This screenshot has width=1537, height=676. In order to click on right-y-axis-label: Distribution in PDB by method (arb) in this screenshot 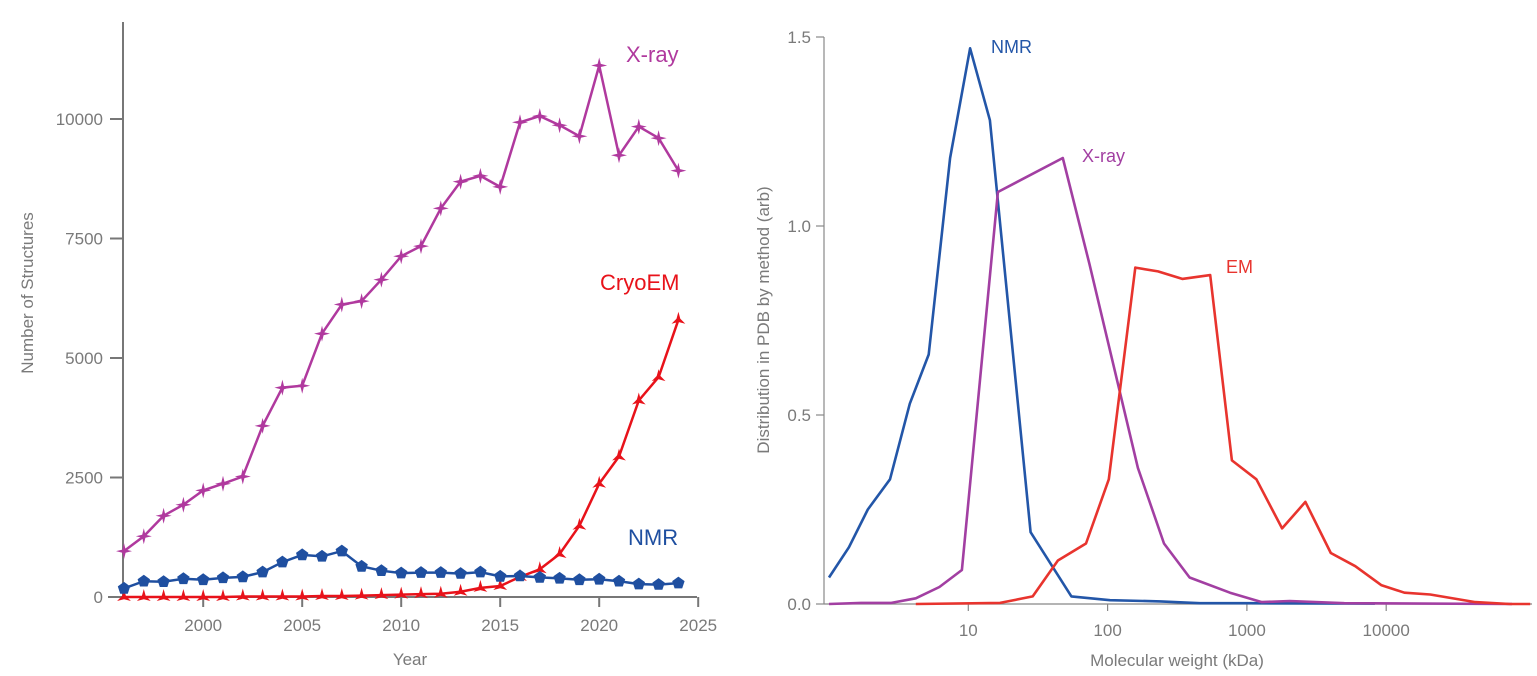, I will do `click(763, 319)`.